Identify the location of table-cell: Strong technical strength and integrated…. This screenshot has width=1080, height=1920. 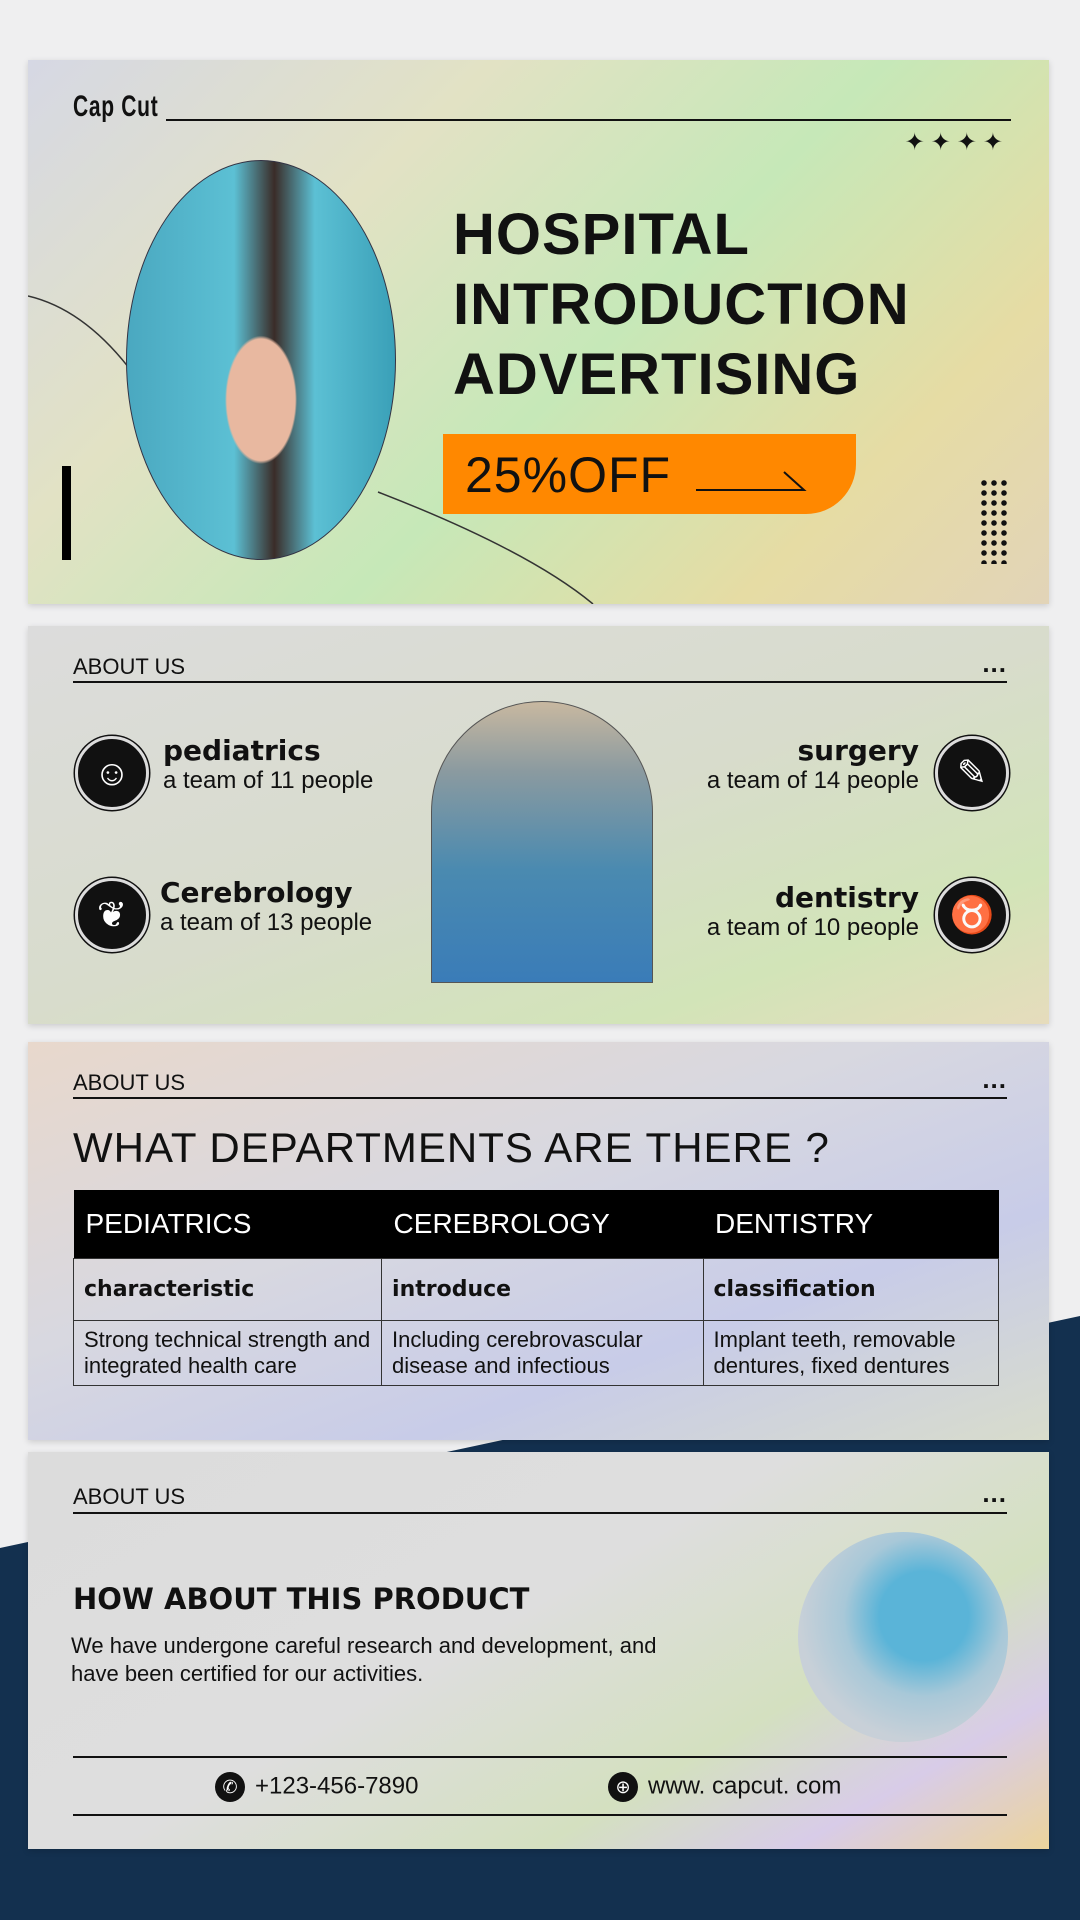
(227, 1352).